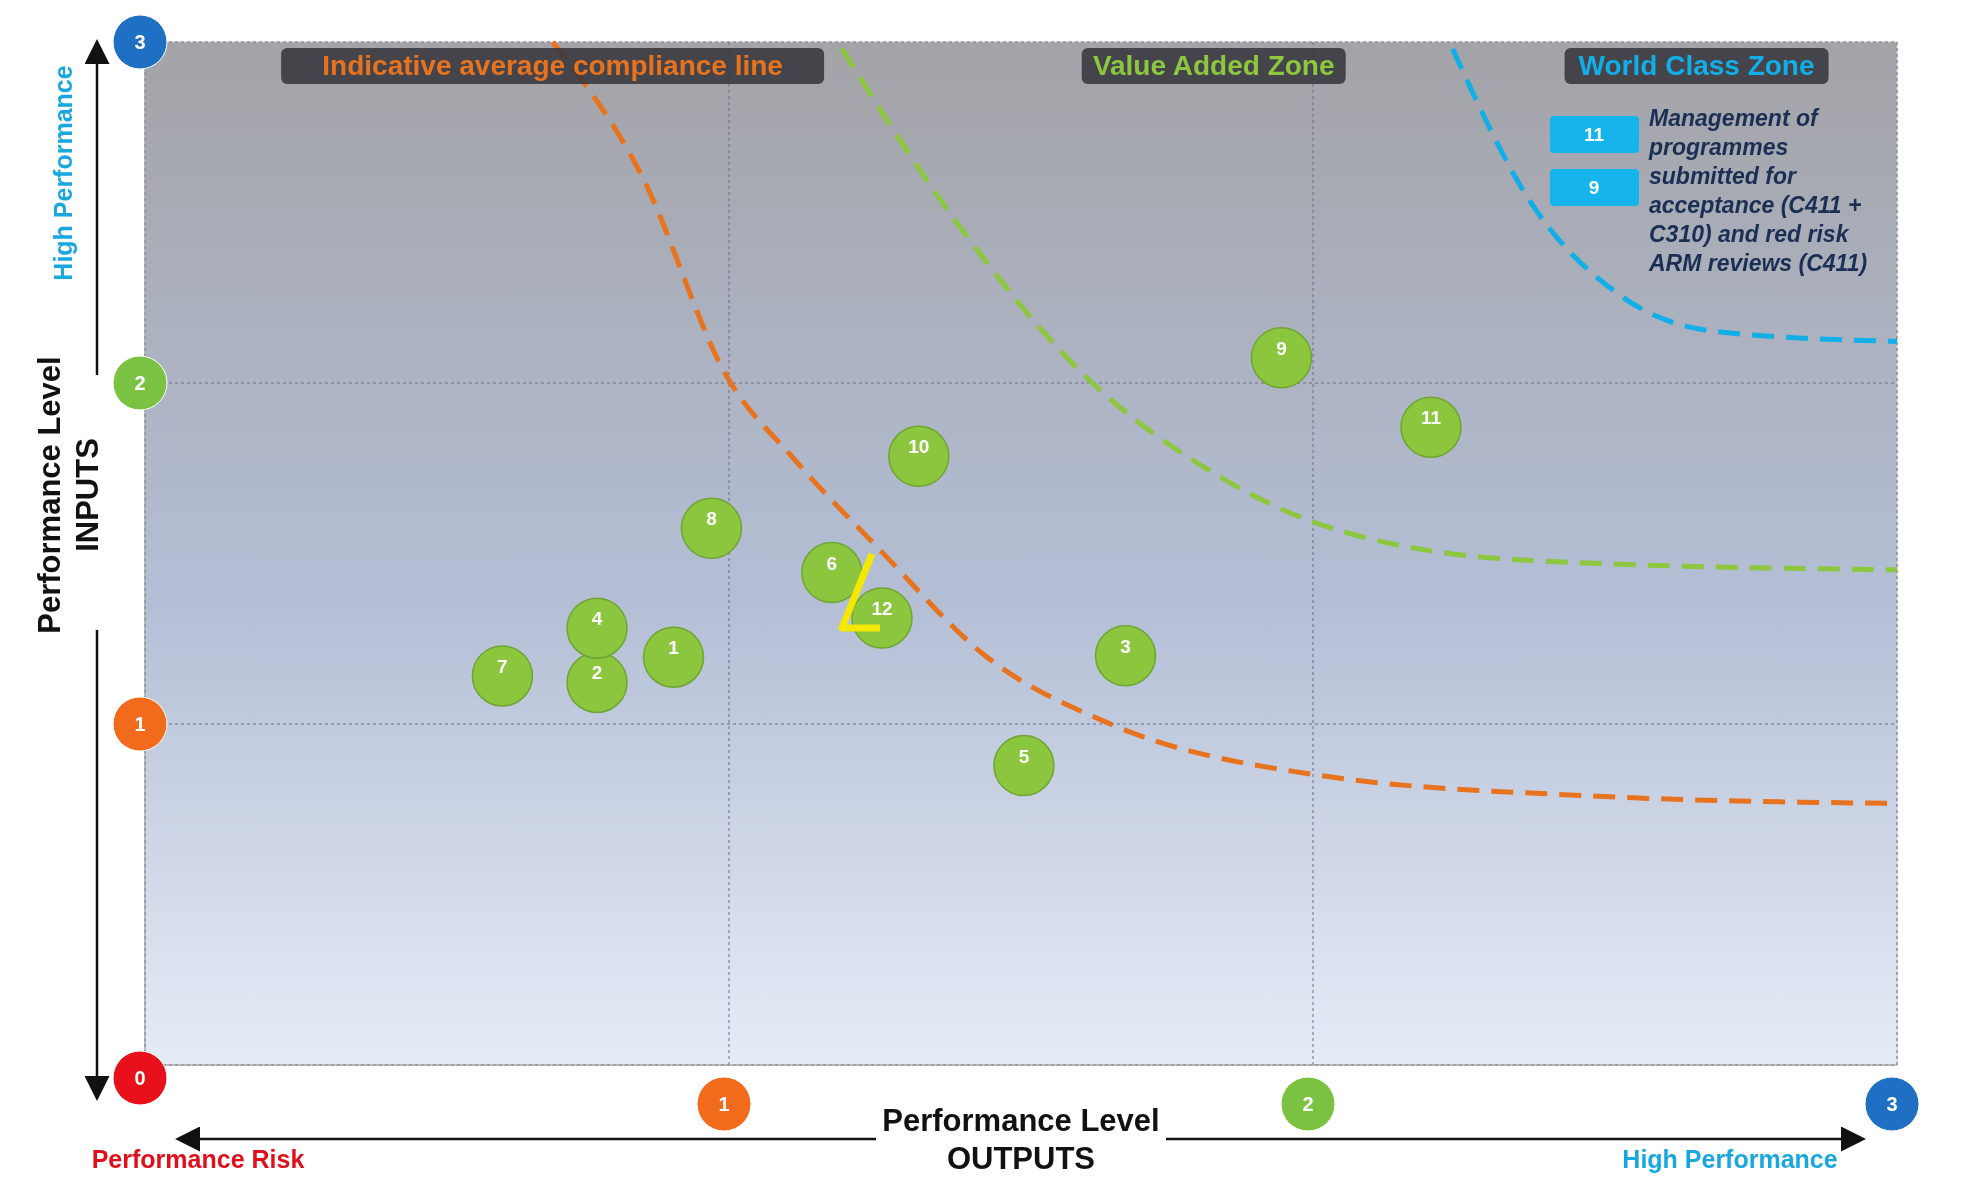 Image resolution: width=1985 pixels, height=1178 pixels. Describe the element at coordinates (919, 447) in the screenshot. I see `annotation: 10` at that location.